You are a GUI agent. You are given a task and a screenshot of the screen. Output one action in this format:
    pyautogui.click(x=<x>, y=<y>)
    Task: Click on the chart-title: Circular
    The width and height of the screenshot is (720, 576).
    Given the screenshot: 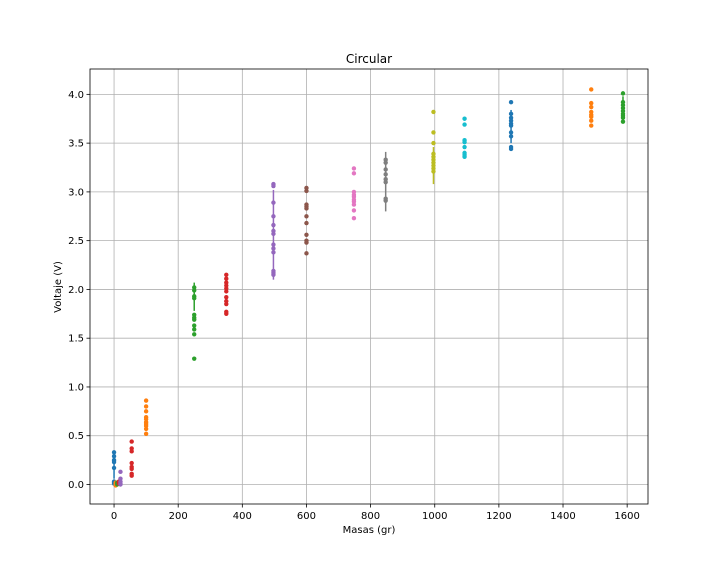 What is the action you would take?
    pyautogui.click(x=369, y=59)
    